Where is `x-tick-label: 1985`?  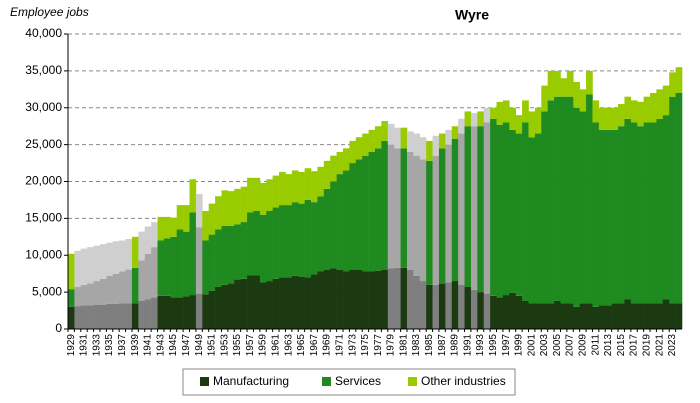 x-tick-label: 1985 is located at coordinates (429, 345).